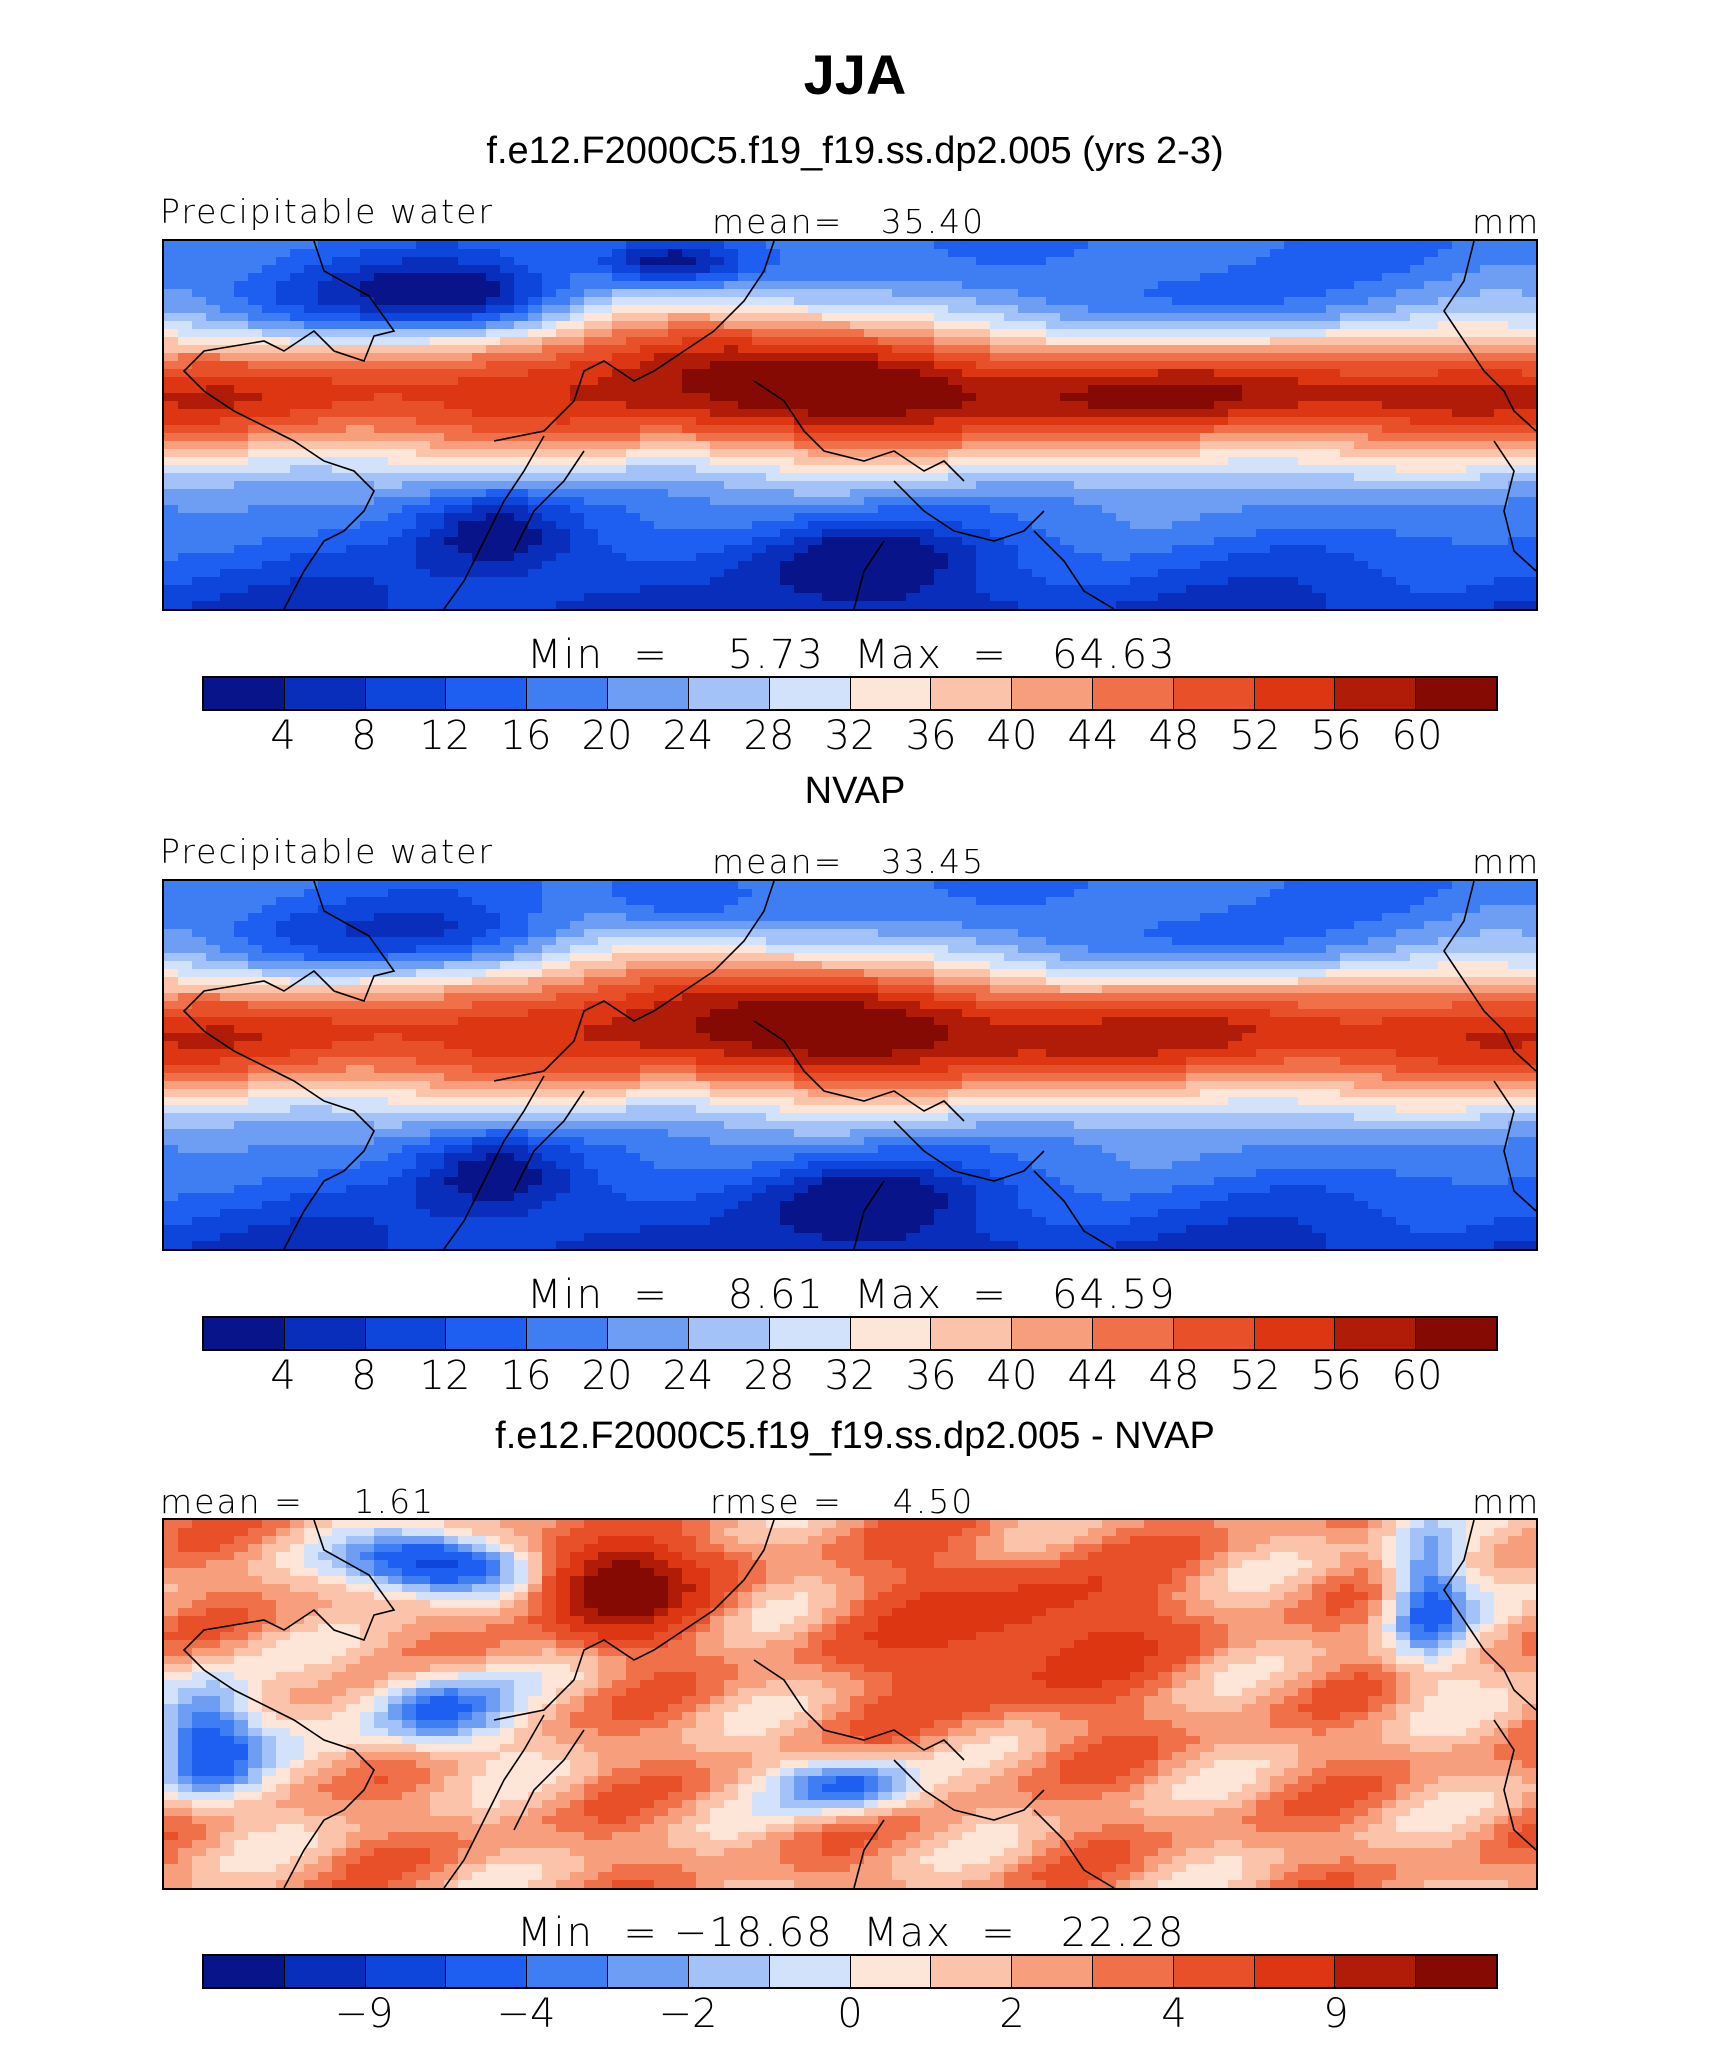  I want to click on panel-2-left-label: Precipitable water, so click(327, 851).